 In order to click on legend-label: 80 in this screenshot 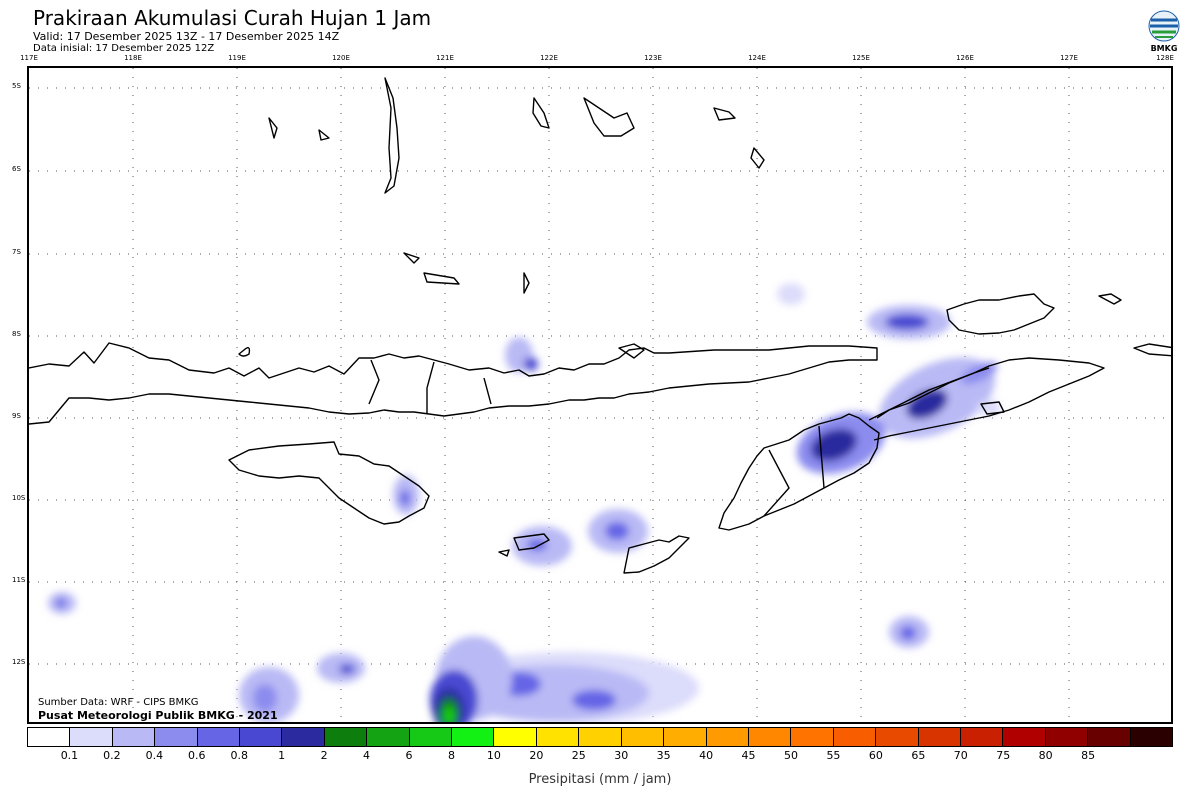, I will do `click(1045, 755)`.